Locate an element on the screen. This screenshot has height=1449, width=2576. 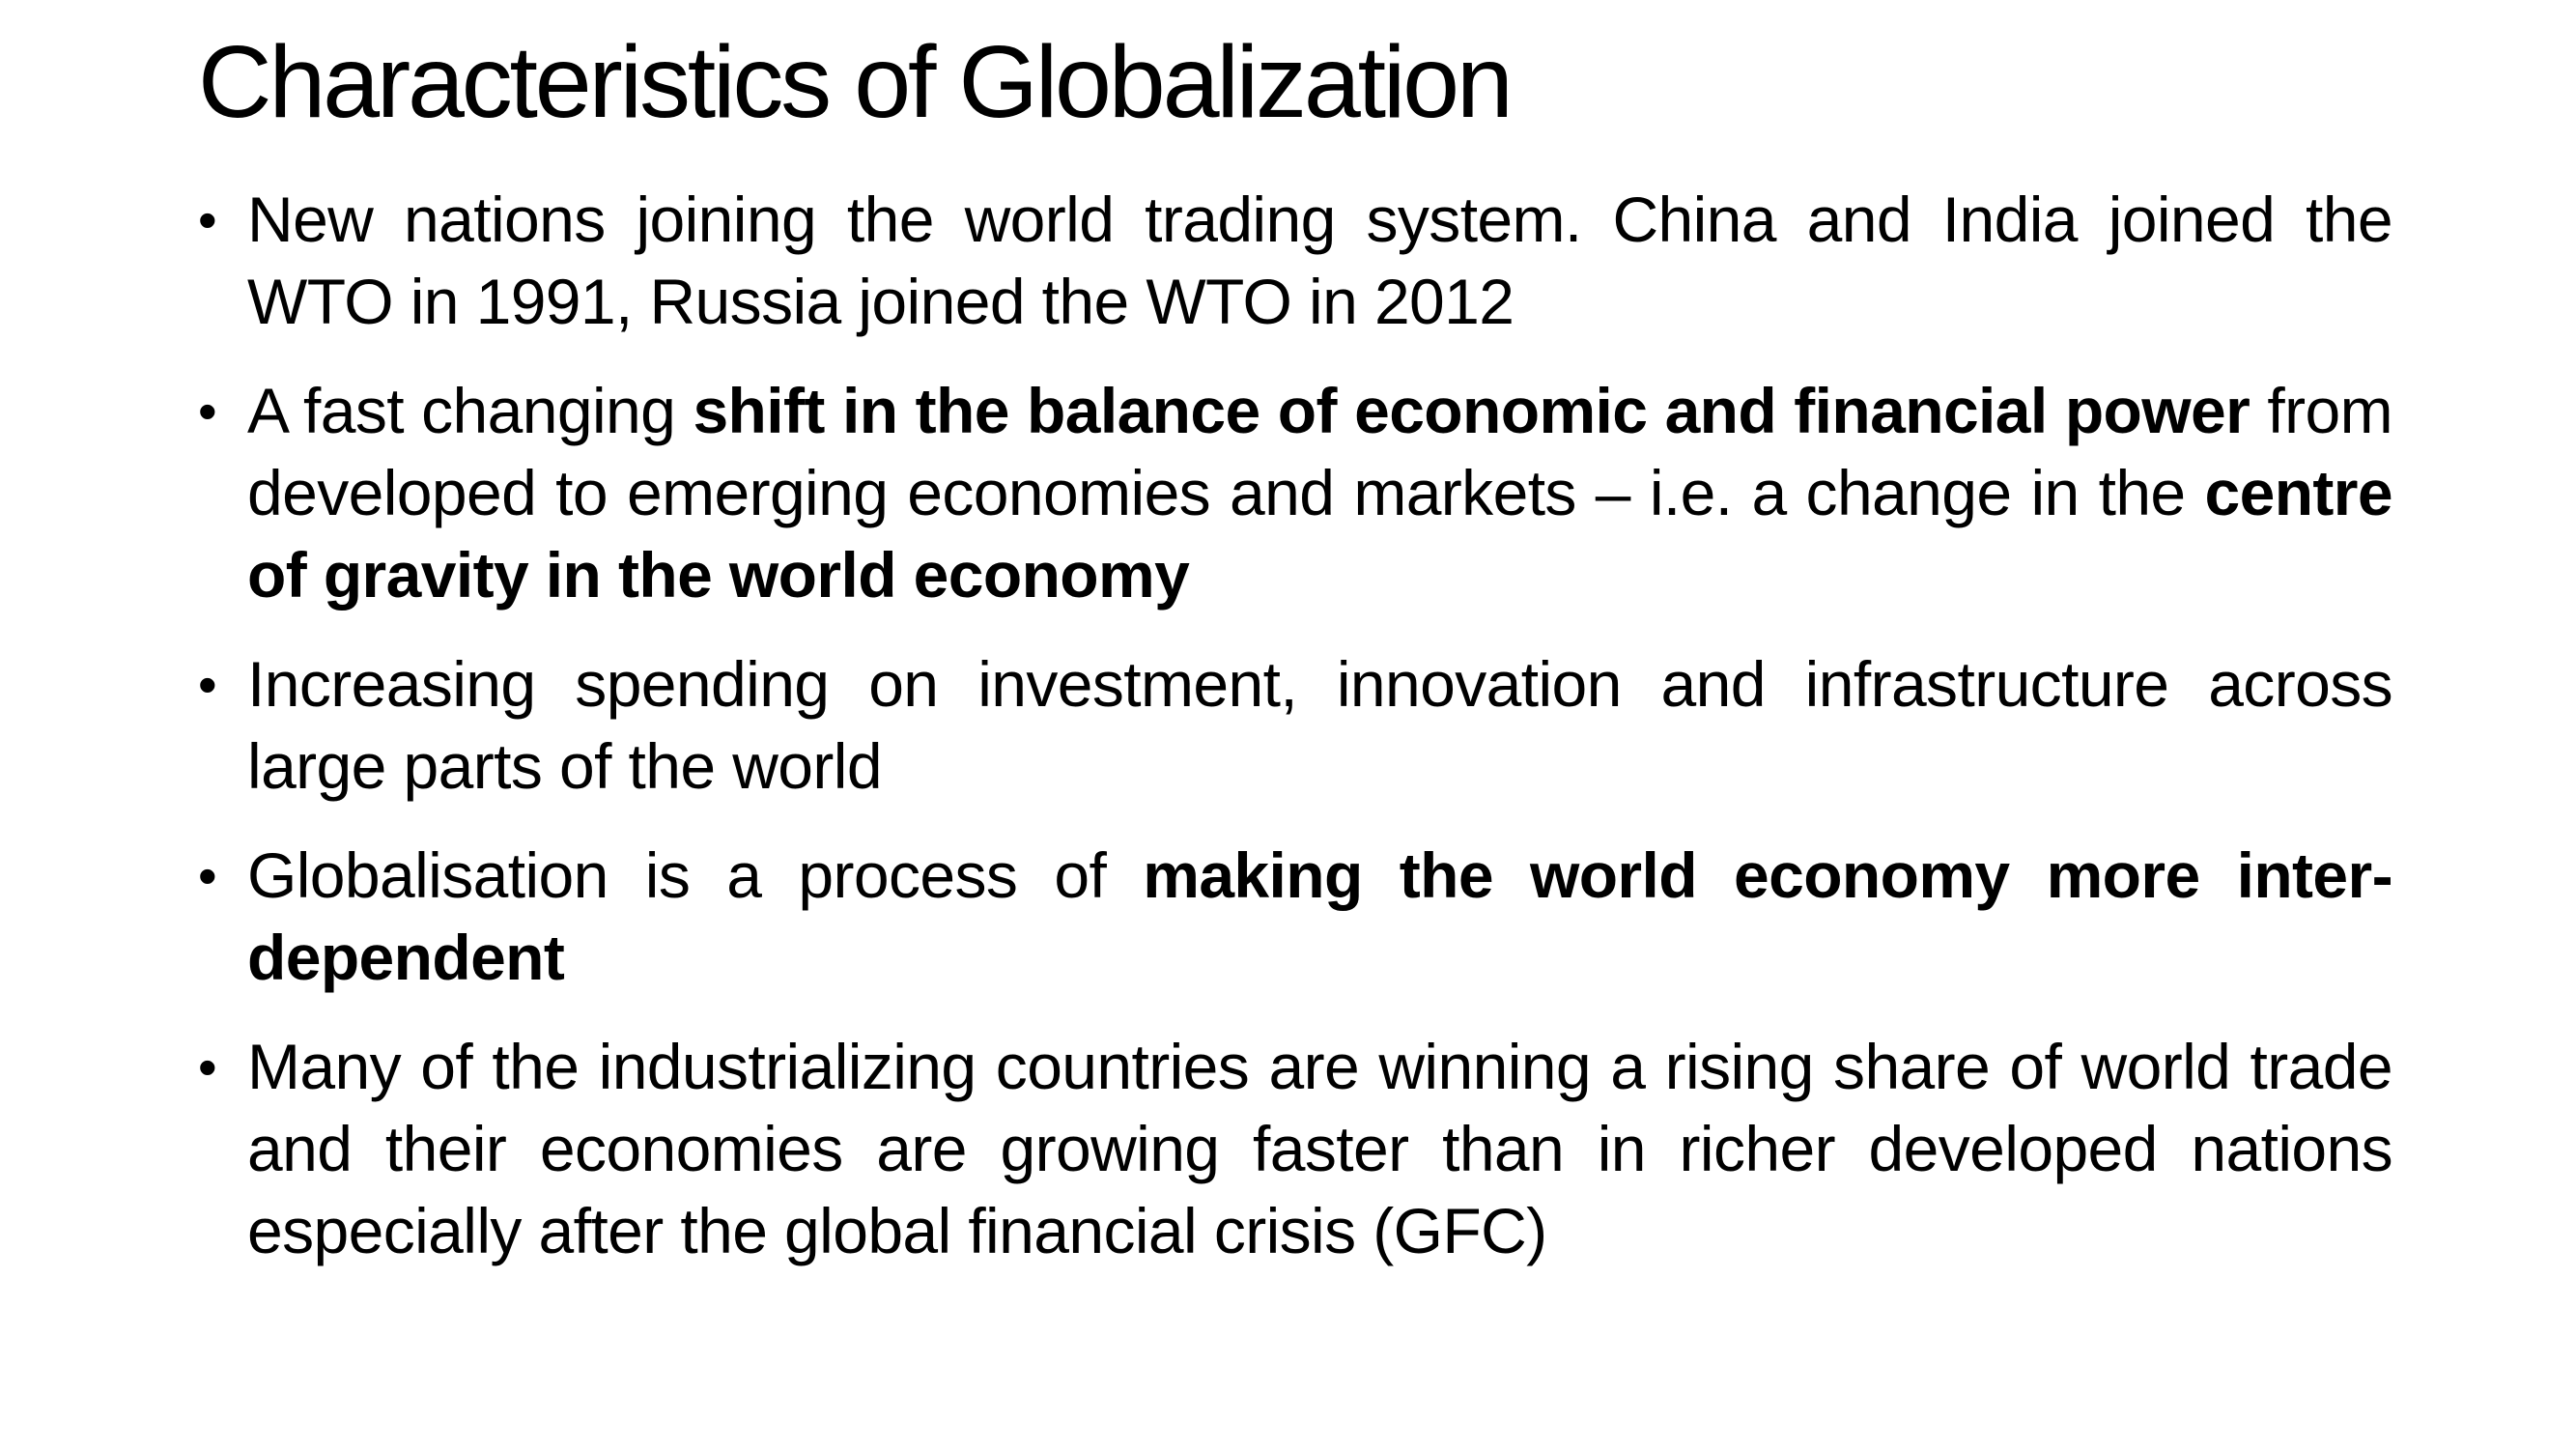
bullet-text-segment: A fast changing is located at coordinates (470, 410).